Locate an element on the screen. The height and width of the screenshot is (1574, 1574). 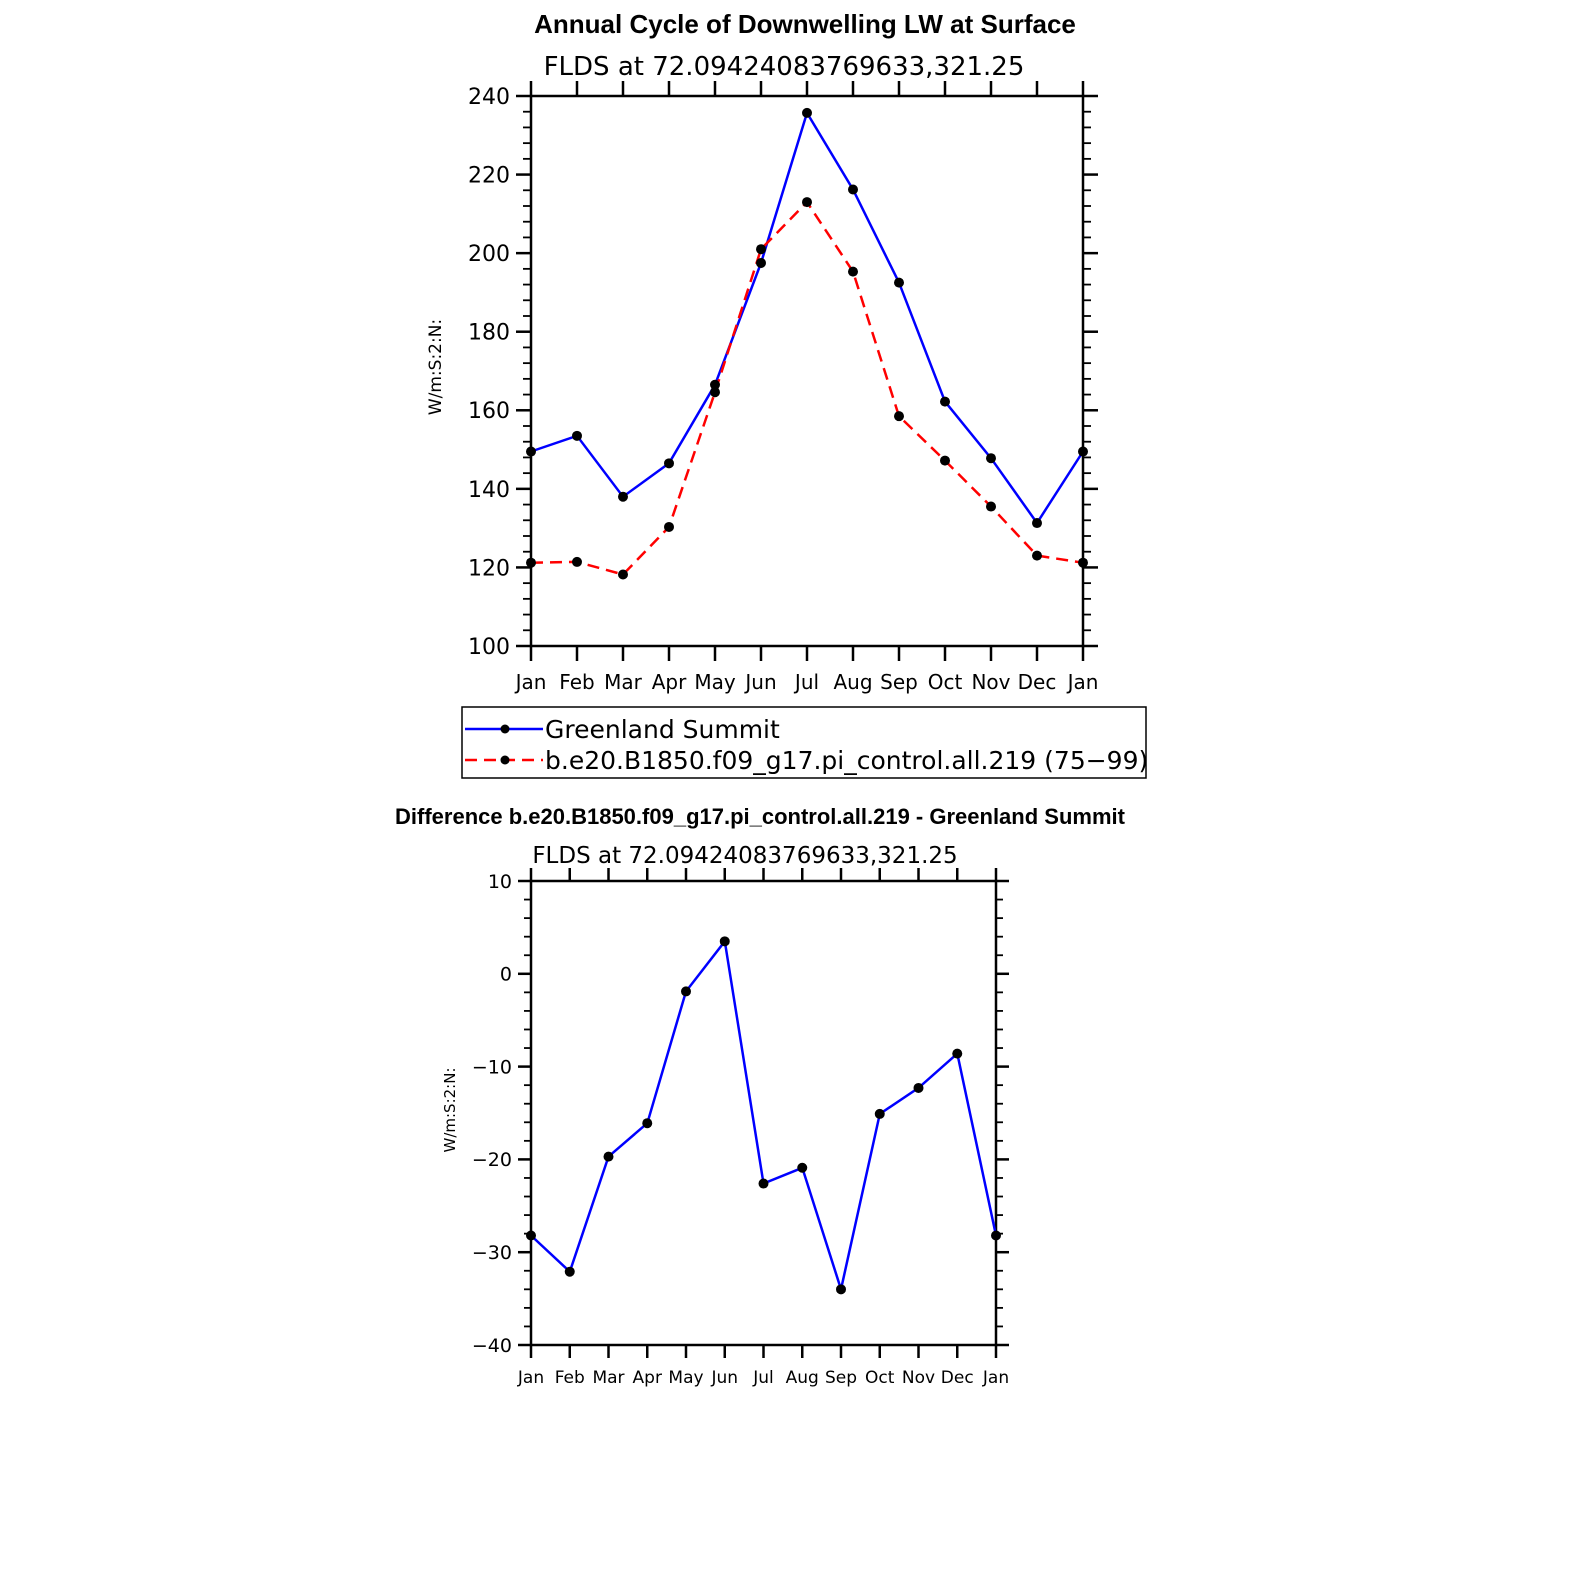
chart-2-ylabel: W/m:S:2:N: is located at coordinates (450, 1110).